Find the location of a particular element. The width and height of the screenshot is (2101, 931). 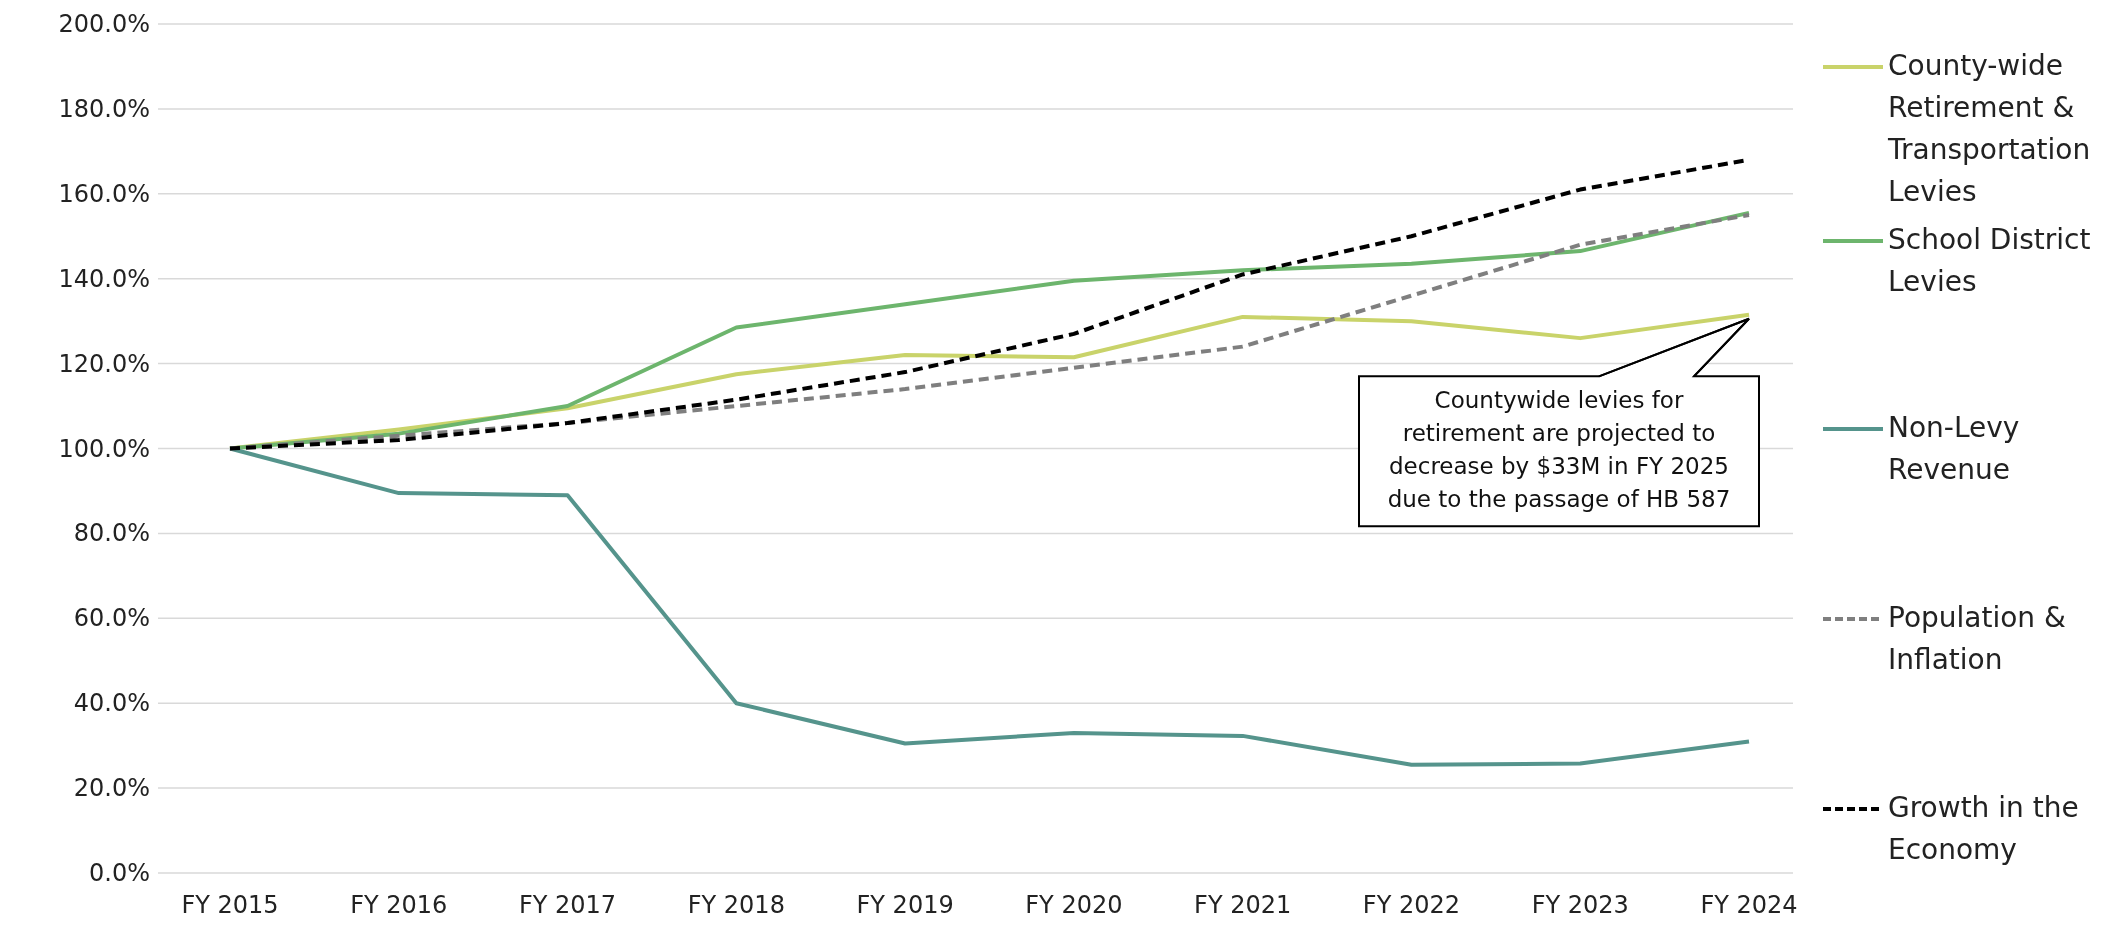

x-tick-label: FY 2015 is located at coordinates (230, 905).